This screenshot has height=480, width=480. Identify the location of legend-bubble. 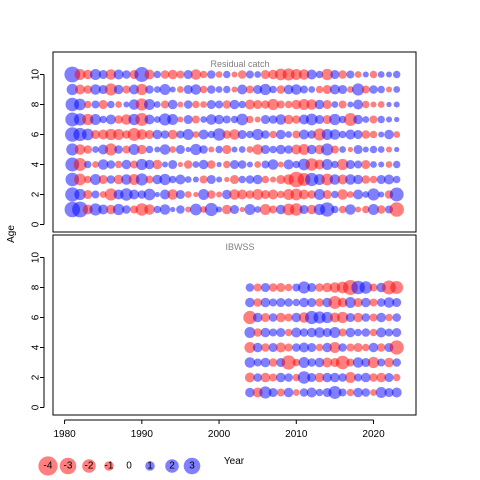
(192, 466).